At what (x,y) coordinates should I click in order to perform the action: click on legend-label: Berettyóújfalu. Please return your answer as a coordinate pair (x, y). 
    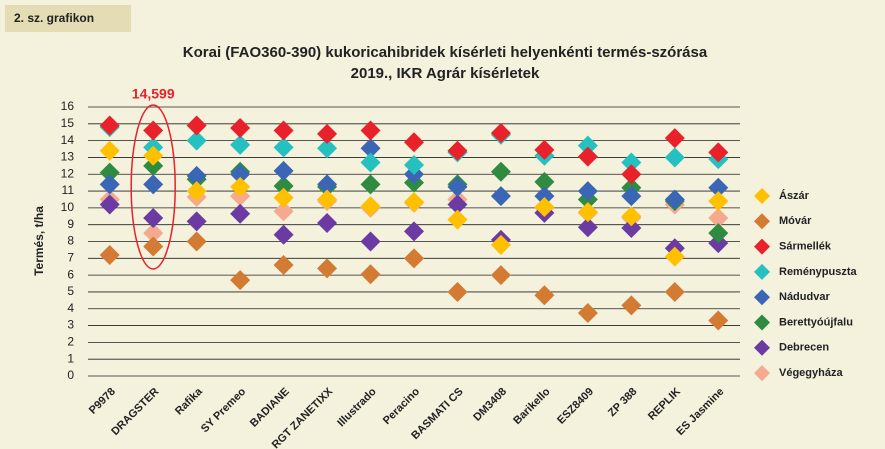
    Looking at the image, I should click on (816, 322).